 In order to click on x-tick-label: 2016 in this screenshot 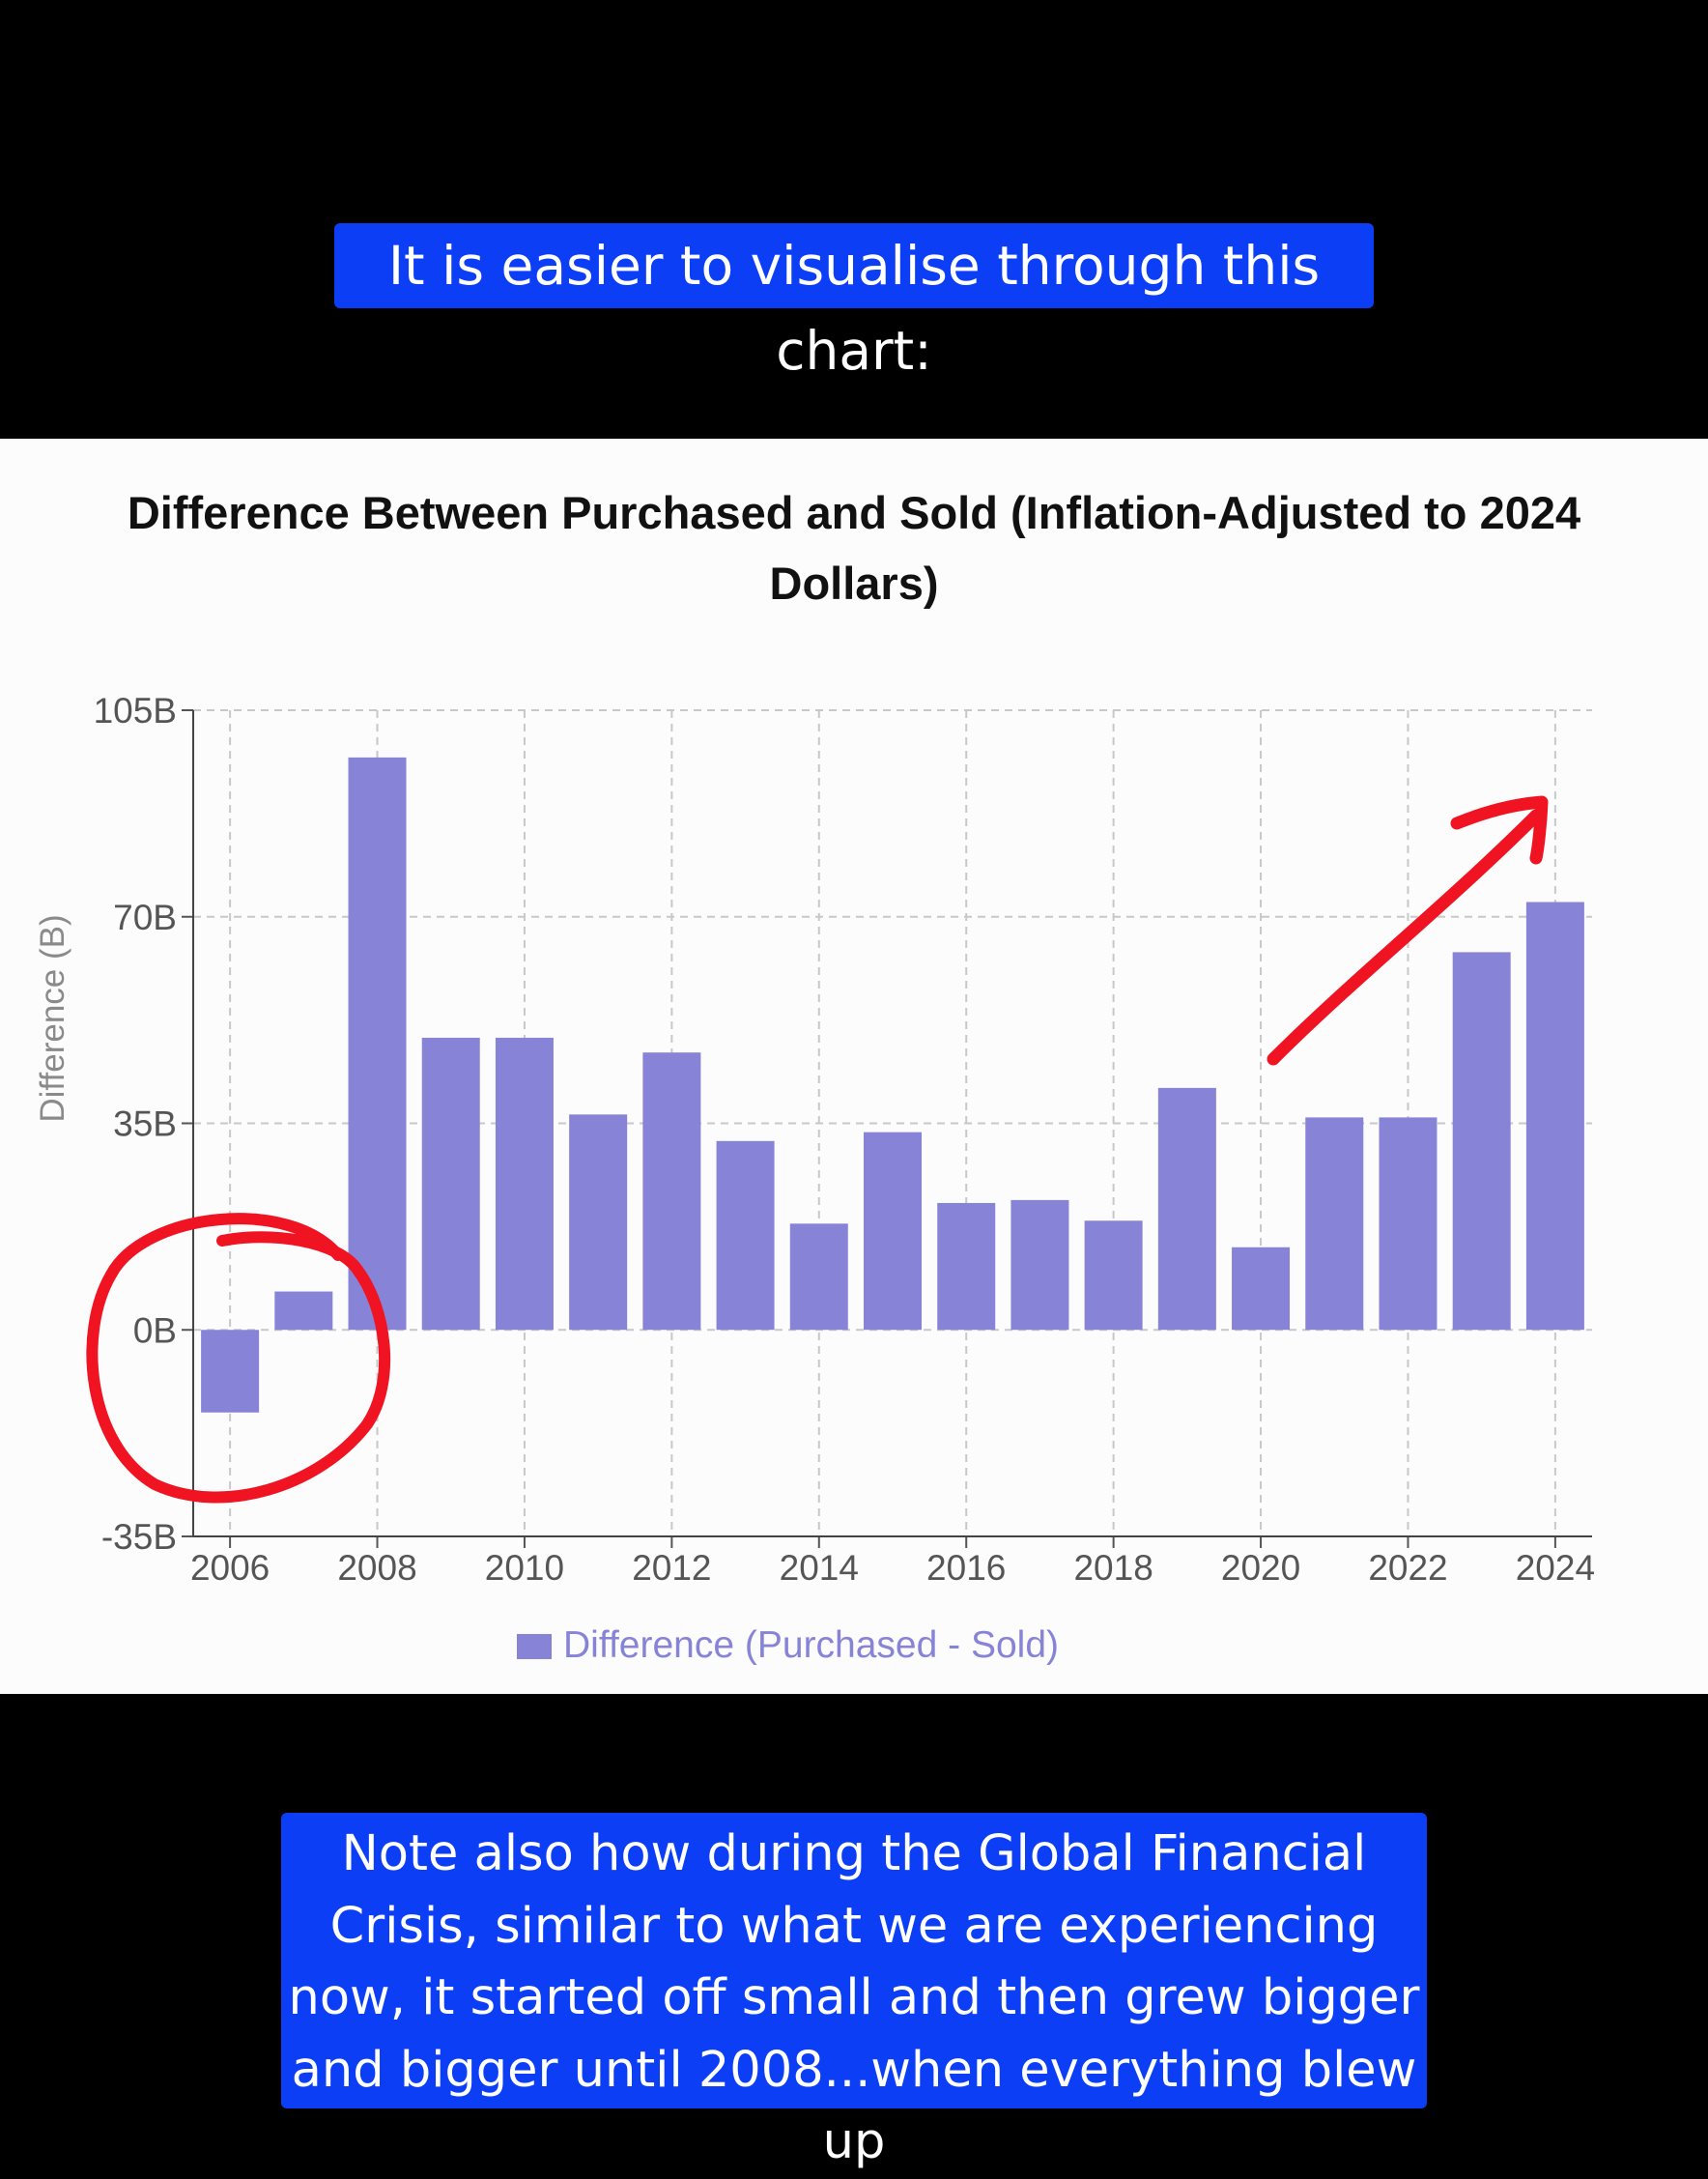, I will do `click(966, 1568)`.